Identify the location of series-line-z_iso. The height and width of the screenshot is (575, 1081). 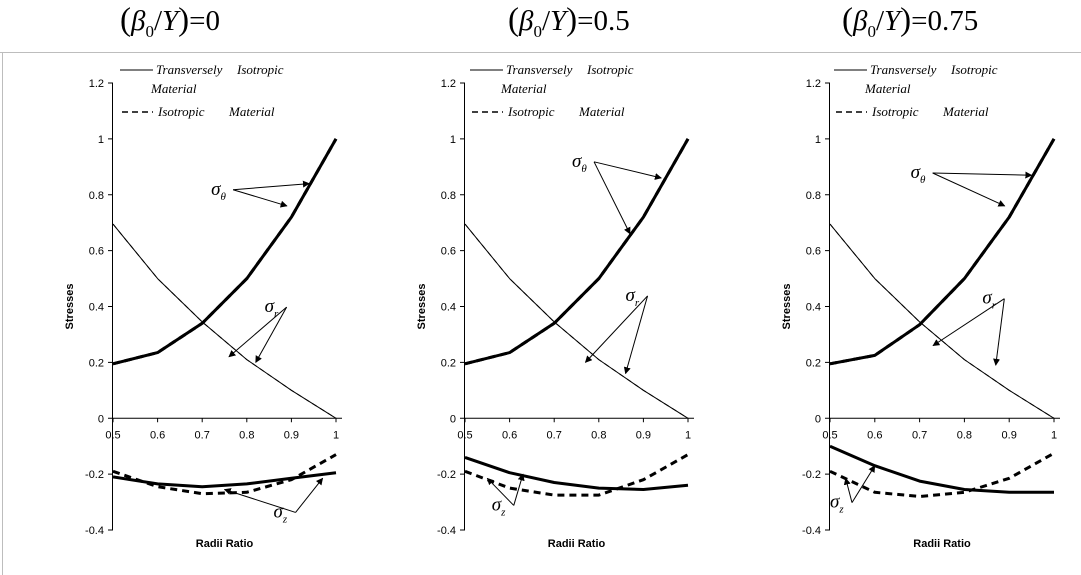
(224, 474).